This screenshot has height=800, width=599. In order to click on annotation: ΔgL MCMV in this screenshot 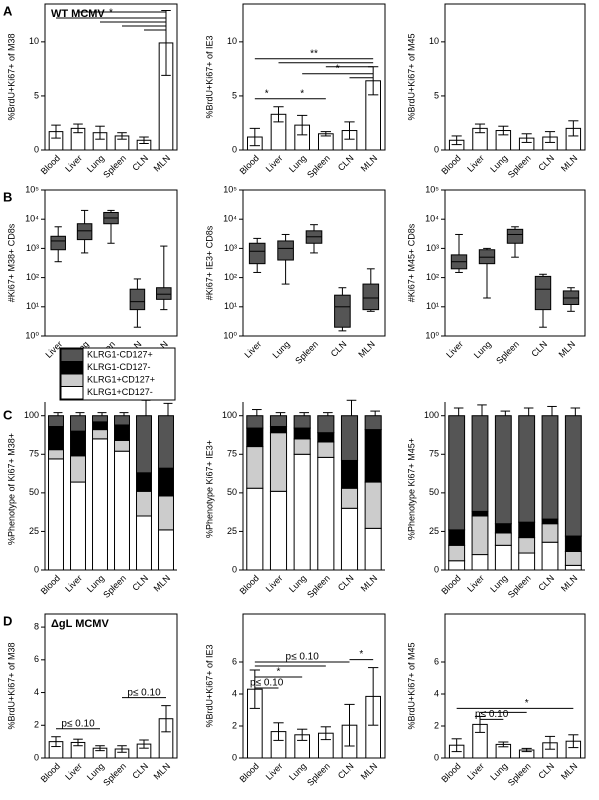, I will do `click(80, 624)`.